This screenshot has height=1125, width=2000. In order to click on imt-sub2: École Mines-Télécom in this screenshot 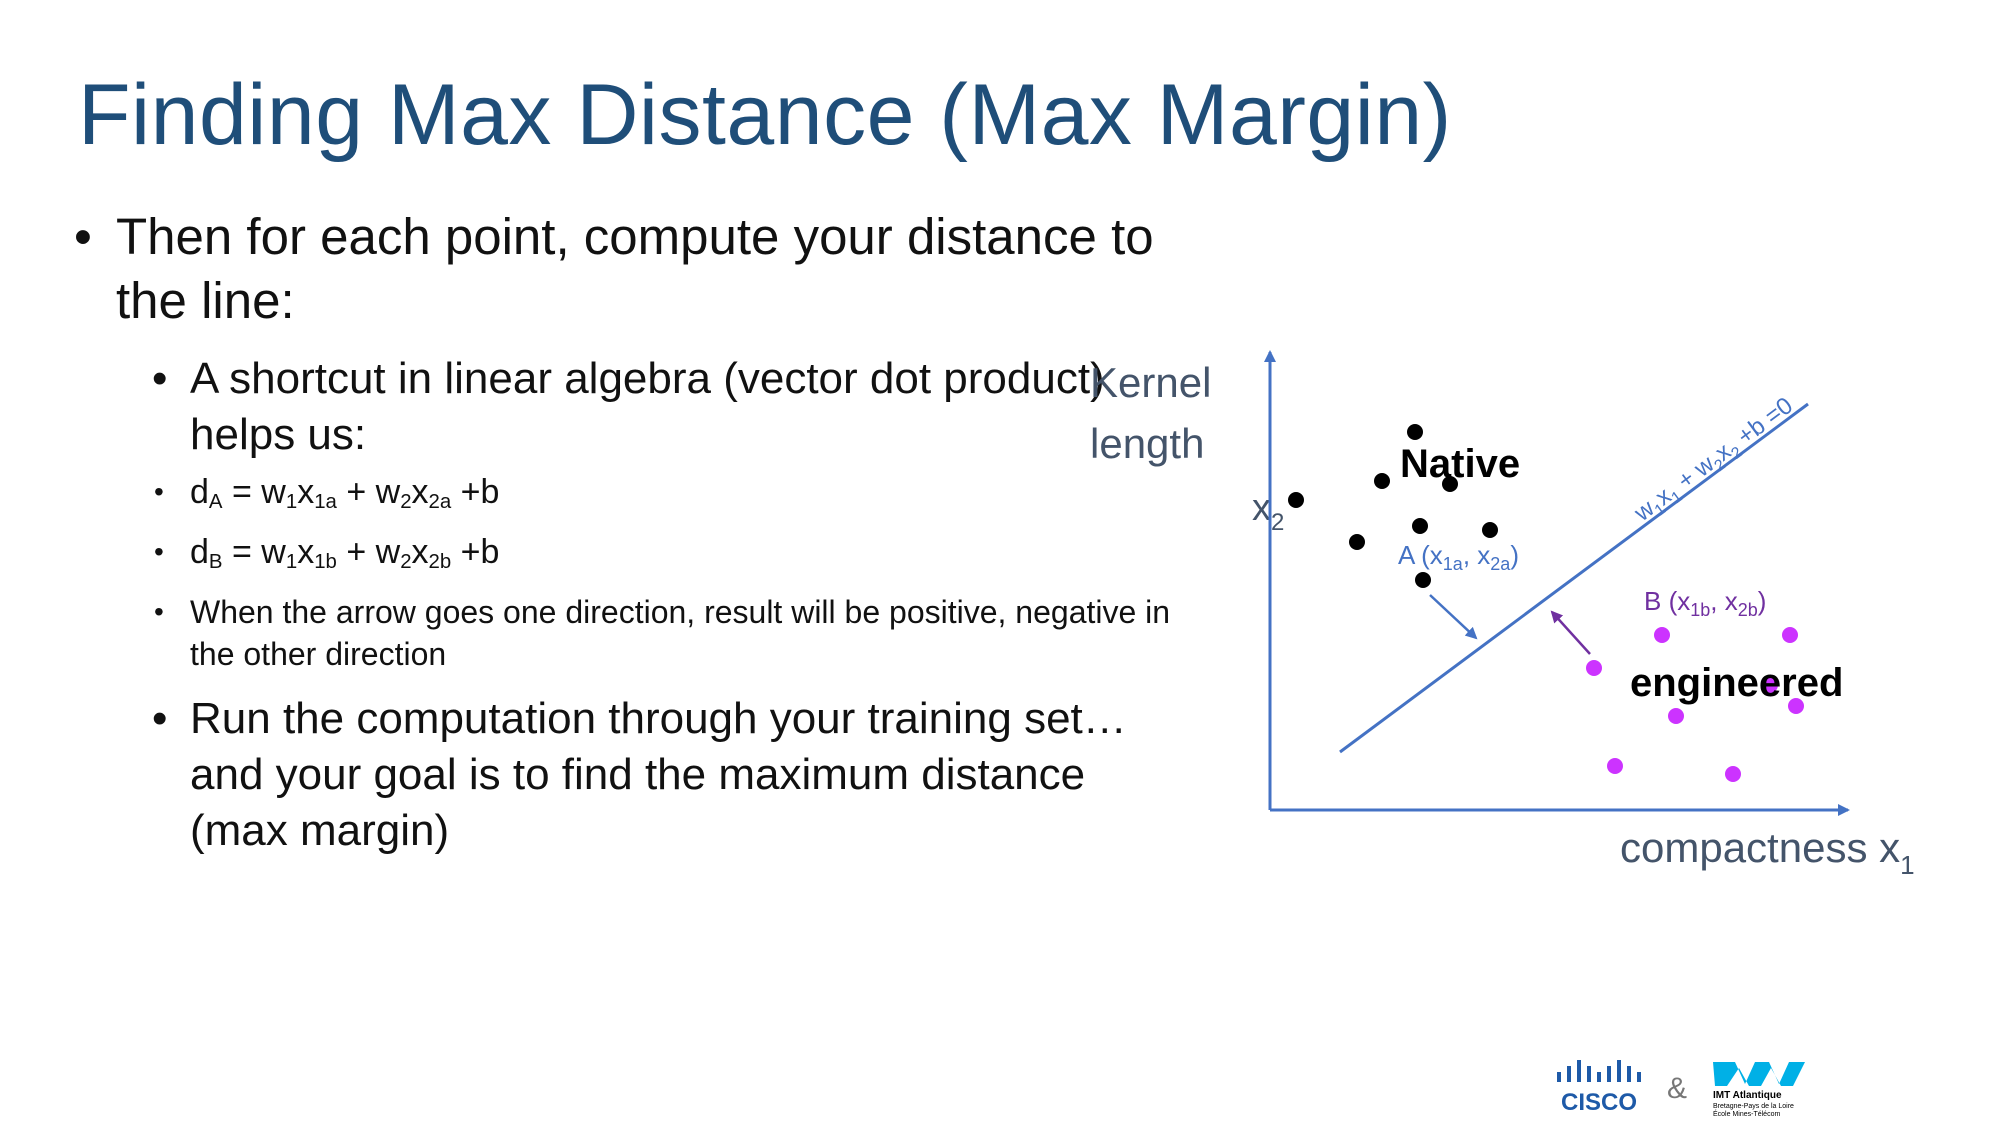, I will do `click(1746, 1113)`.